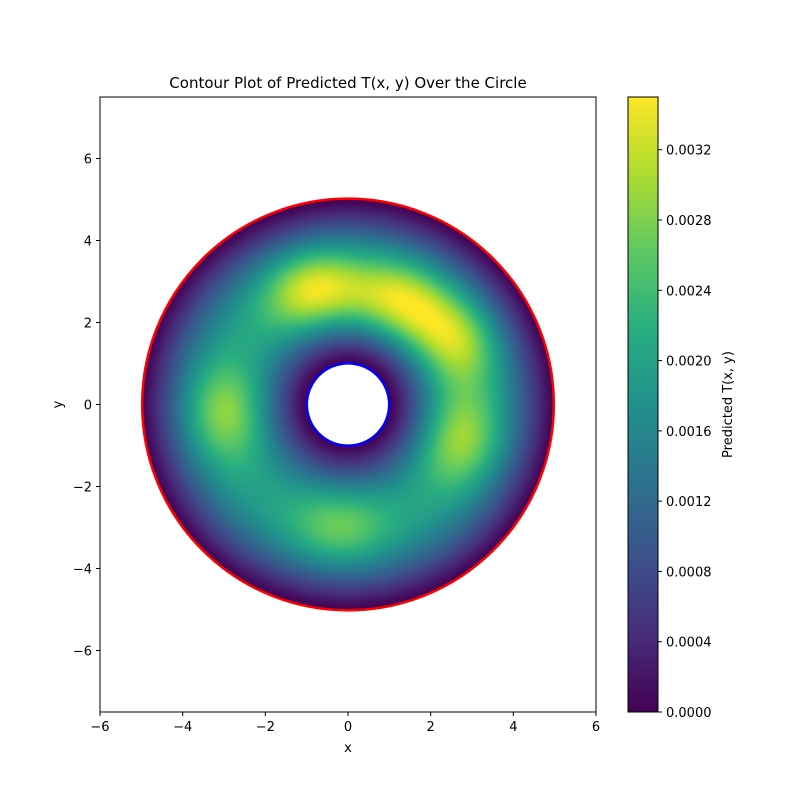 This screenshot has width=800, height=800. What do you see at coordinates (689, 291) in the screenshot?
I see `colorbar-tick-label: 0.0024` at bounding box center [689, 291].